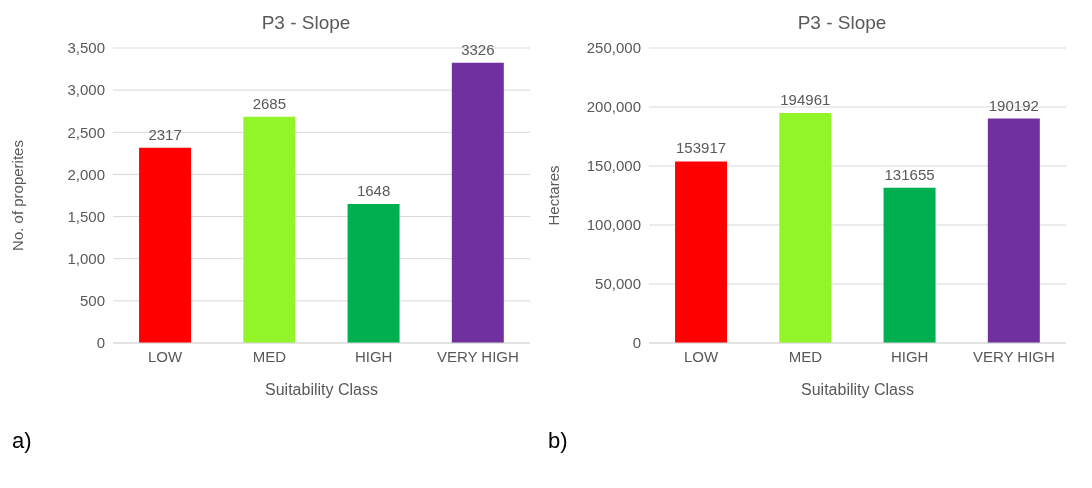 This screenshot has height=488, width=1092. Describe the element at coordinates (86, 48) in the screenshot. I see `y-tick-label: 3,500` at that location.